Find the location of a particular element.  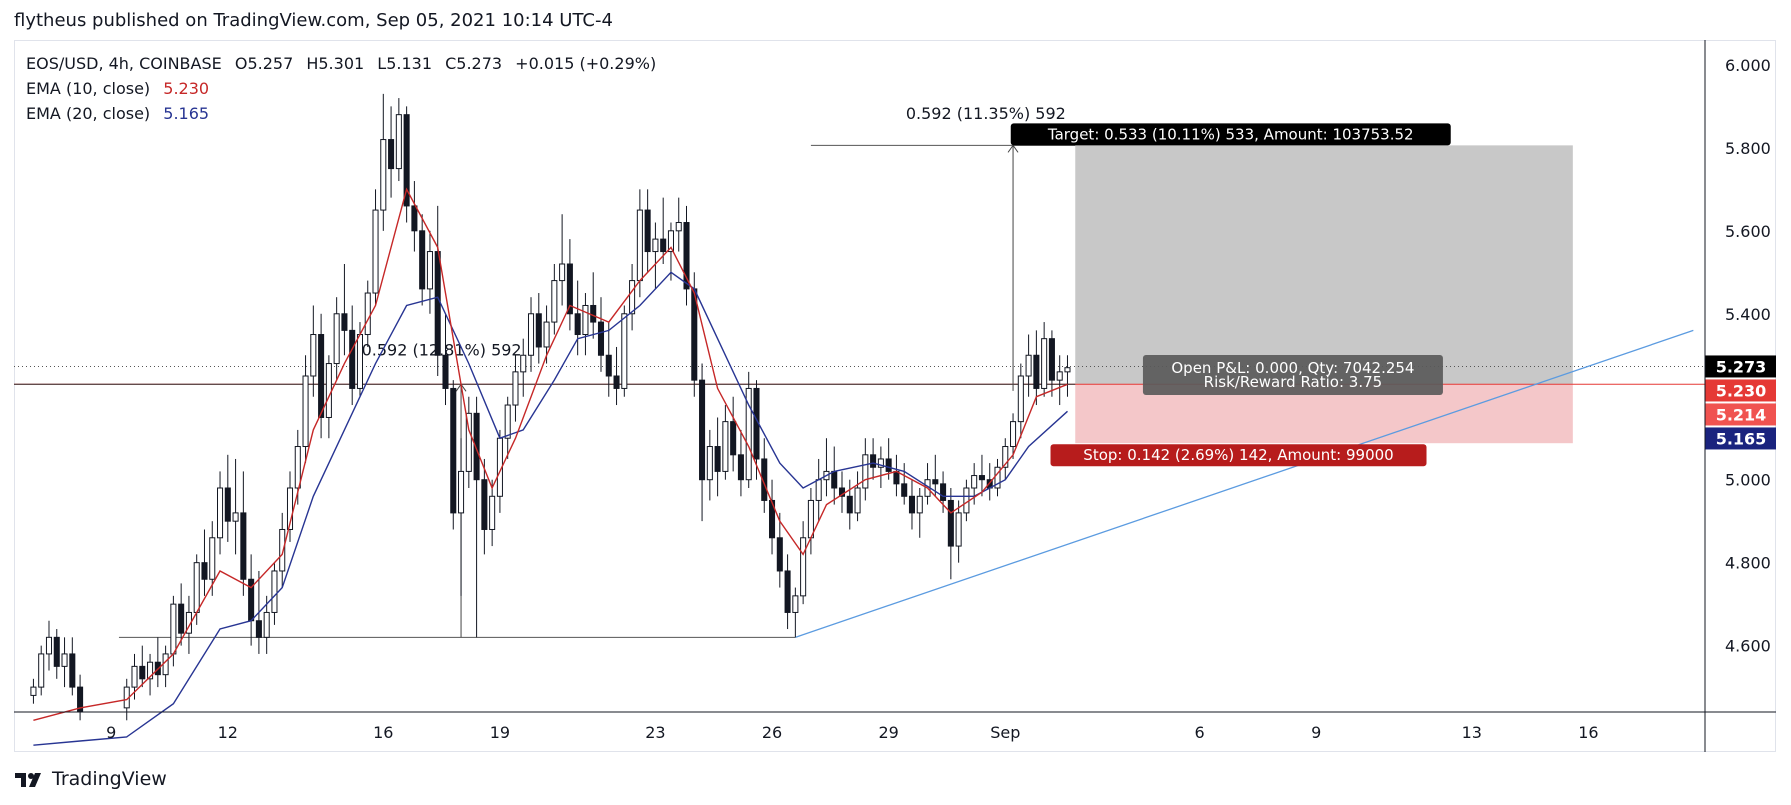

y-tick-label: 4.600 is located at coordinates (1748, 646).